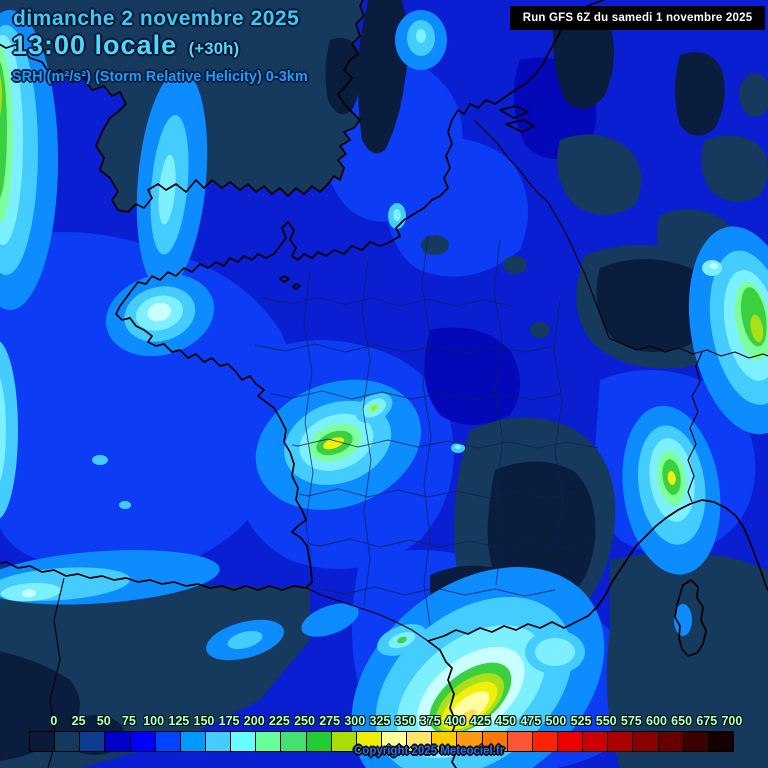  Describe the element at coordinates (458, 448) in the screenshot. I see `srh-dot-east-center` at that location.